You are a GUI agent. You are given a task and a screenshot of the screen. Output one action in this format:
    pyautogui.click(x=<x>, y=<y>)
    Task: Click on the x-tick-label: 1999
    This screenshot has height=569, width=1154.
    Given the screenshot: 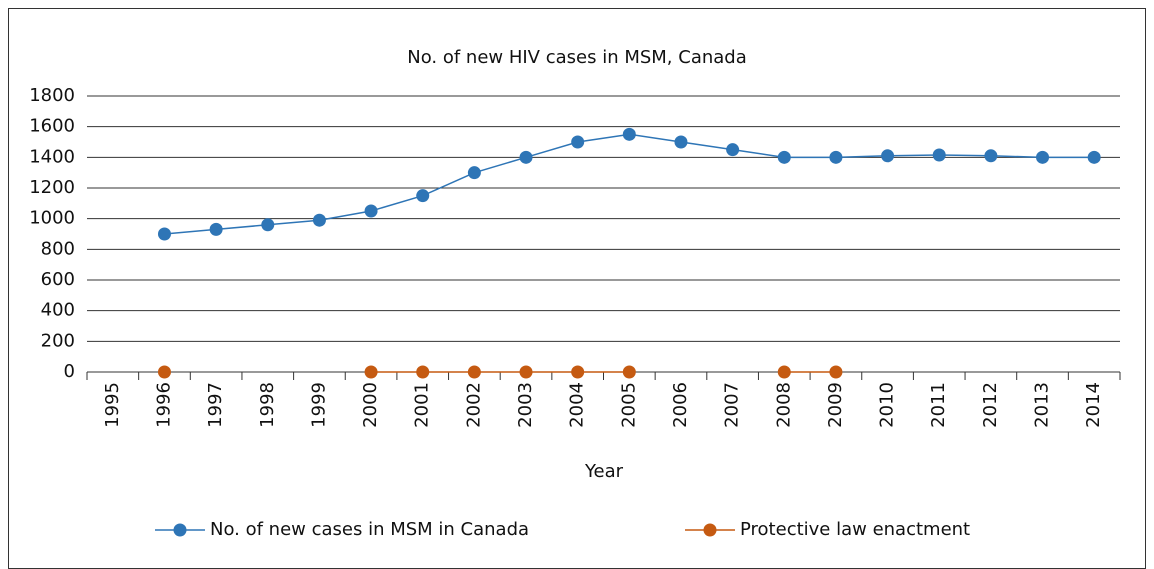 What is the action you would take?
    pyautogui.click(x=318, y=405)
    